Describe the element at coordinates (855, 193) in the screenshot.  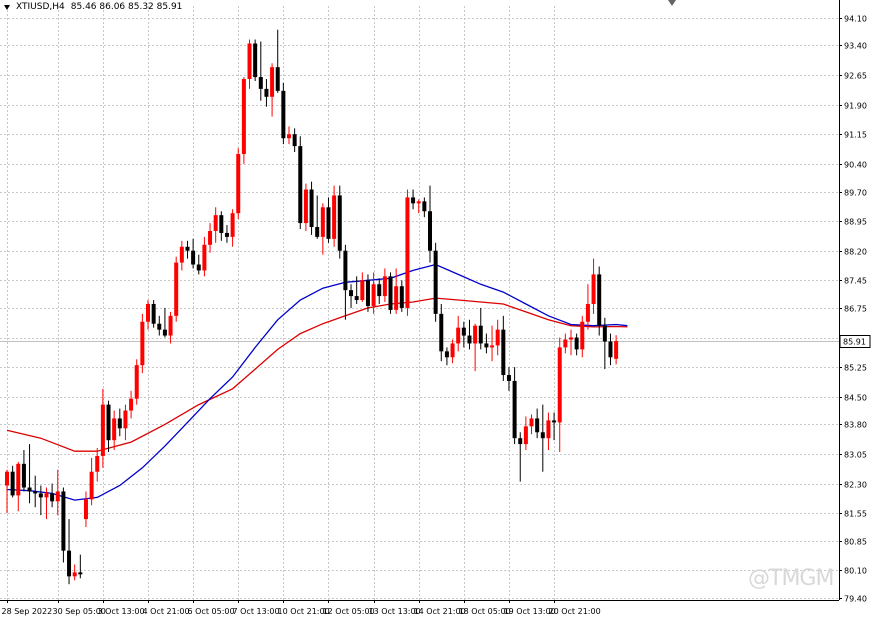
I see `y-tick-label: 89.70` at that location.